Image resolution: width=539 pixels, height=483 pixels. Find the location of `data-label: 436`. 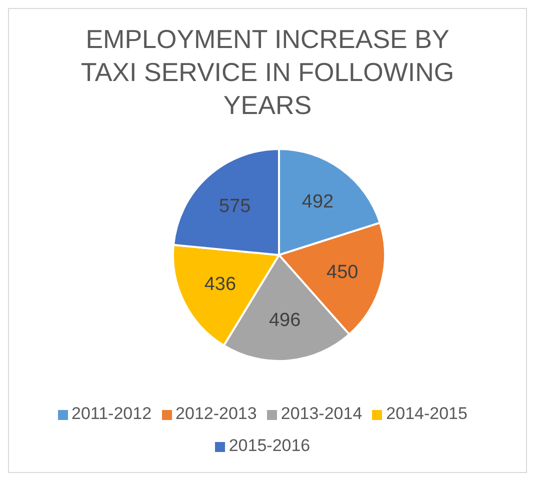

data-label: 436 is located at coordinates (220, 284).